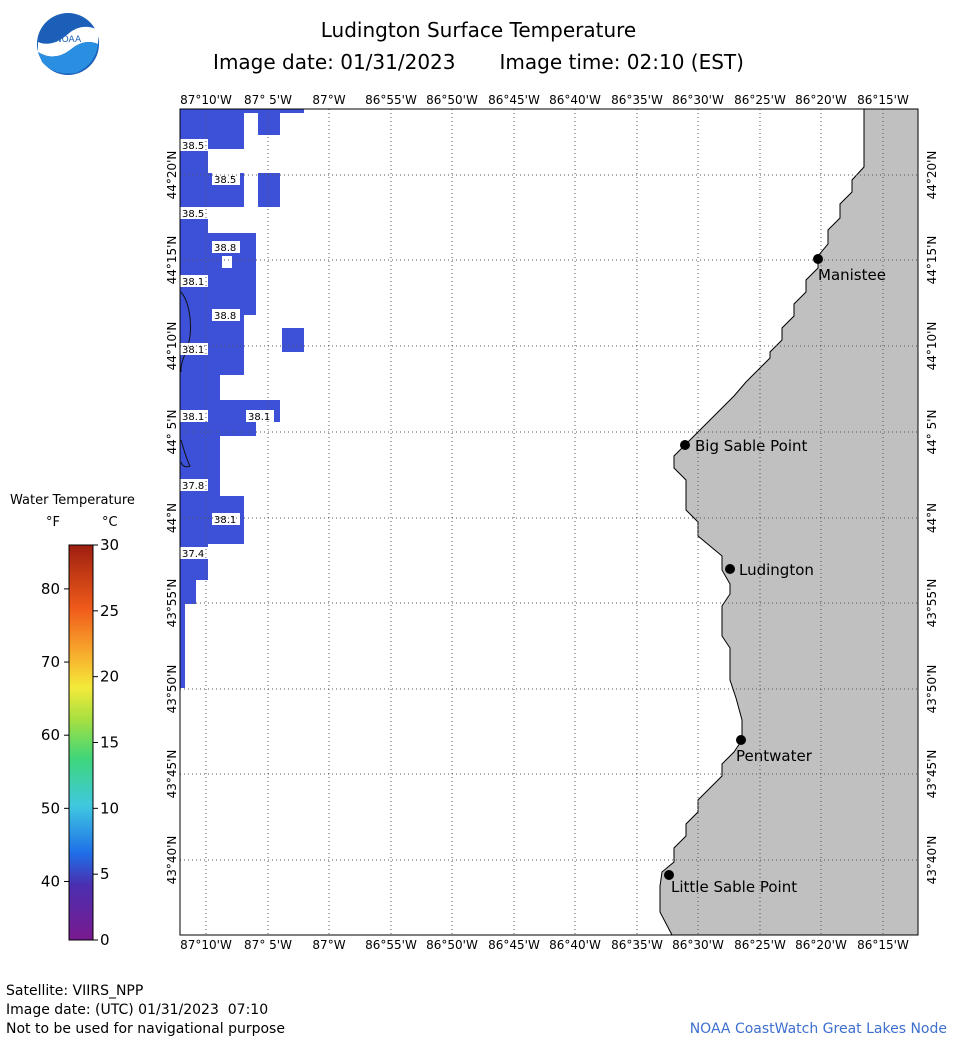 The height and width of the screenshot is (1046, 957). What do you see at coordinates (734, 887) in the screenshot?
I see `city-label: Little Sable Point` at bounding box center [734, 887].